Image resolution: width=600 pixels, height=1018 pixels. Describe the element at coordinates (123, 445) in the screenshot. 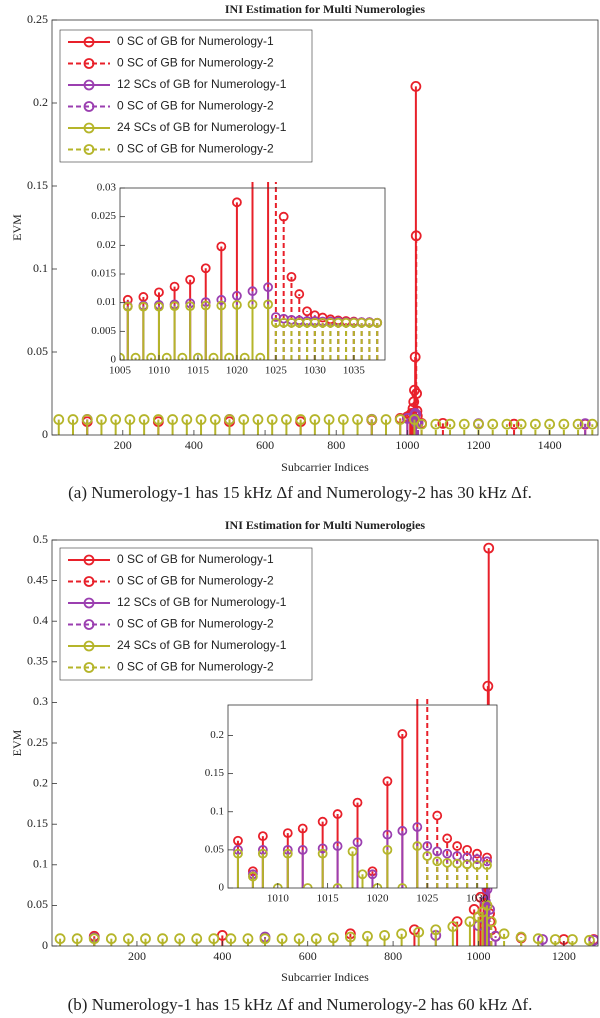

I see `x-tick-label: 200` at that location.